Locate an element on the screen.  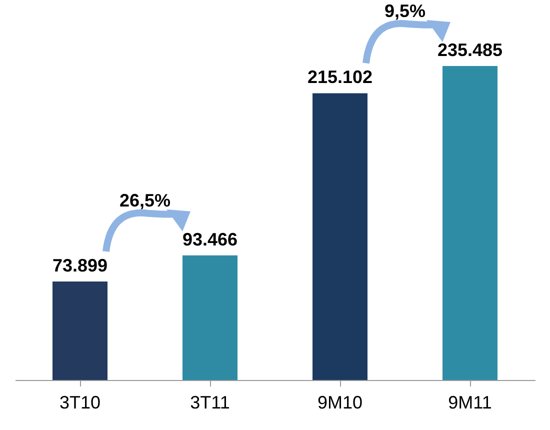
x-tick-label: 9M11 is located at coordinates (470, 402).